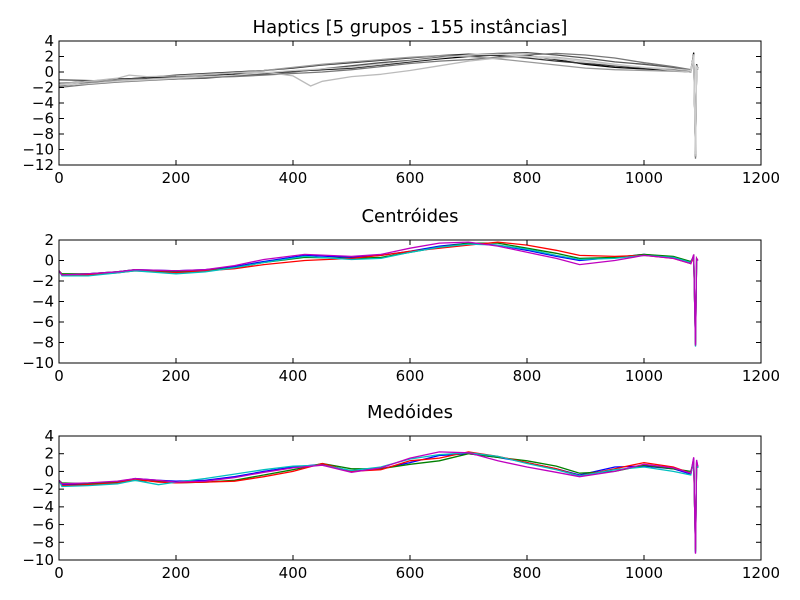  What do you see at coordinates (410, 27) in the screenshot?
I see `chart-title: Haptics [5 grupos - 155 instâncias]` at bounding box center [410, 27].